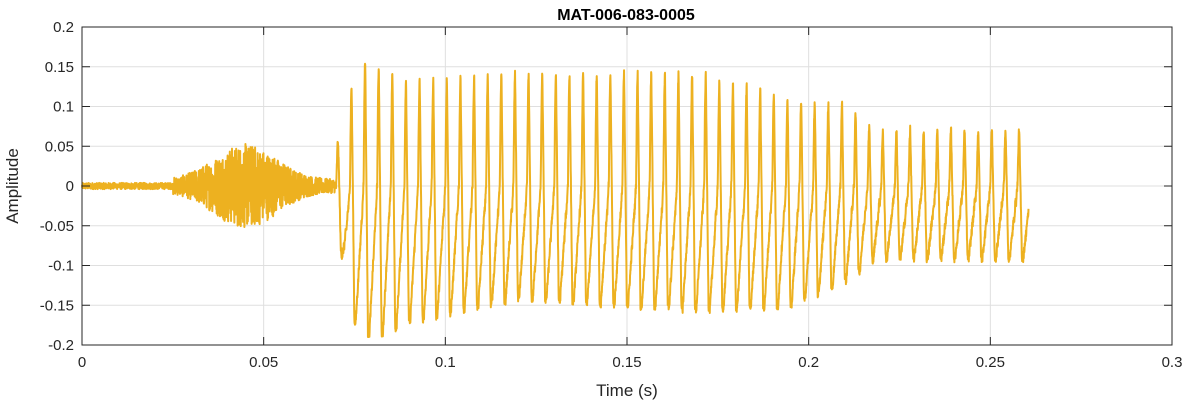 This screenshot has height=404, width=1188. I want to click on chart-title: MAT-006-083-0005, so click(626, 15).